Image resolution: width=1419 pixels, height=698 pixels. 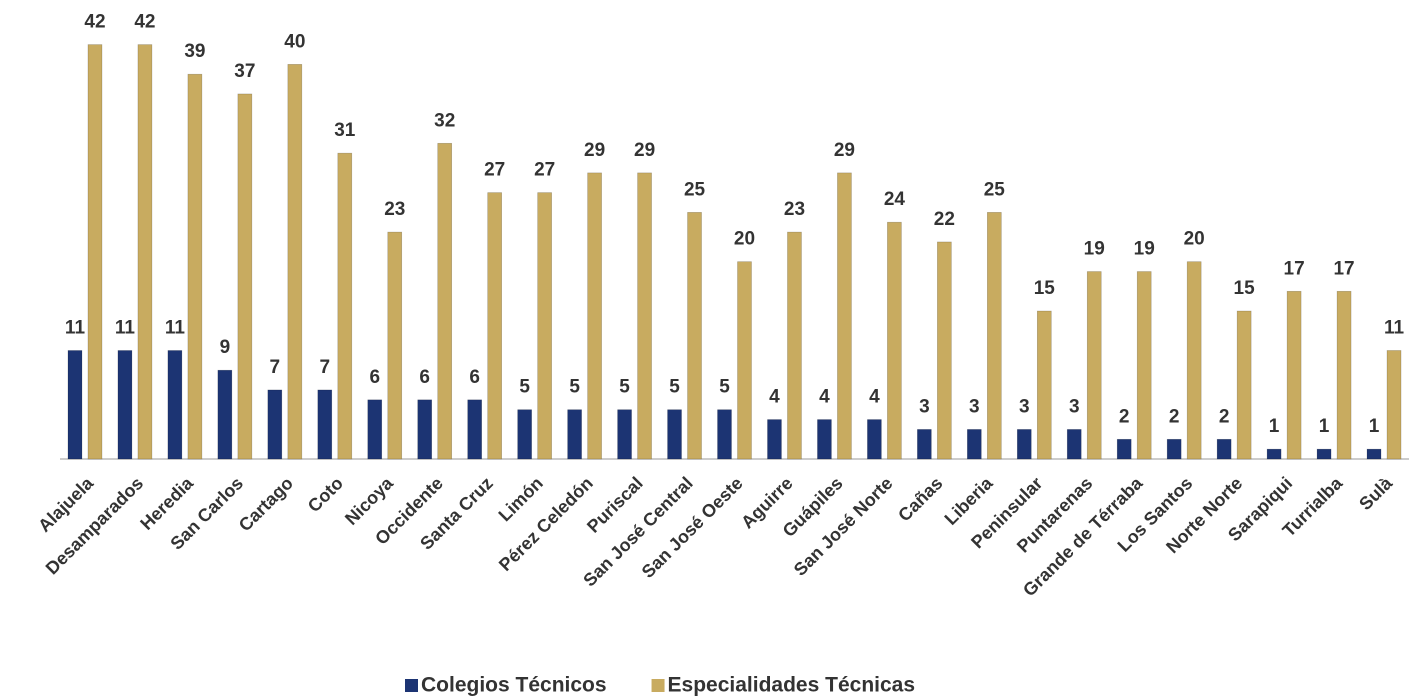 What do you see at coordinates (345, 130) in the screenshot?
I see `value-label: 31` at bounding box center [345, 130].